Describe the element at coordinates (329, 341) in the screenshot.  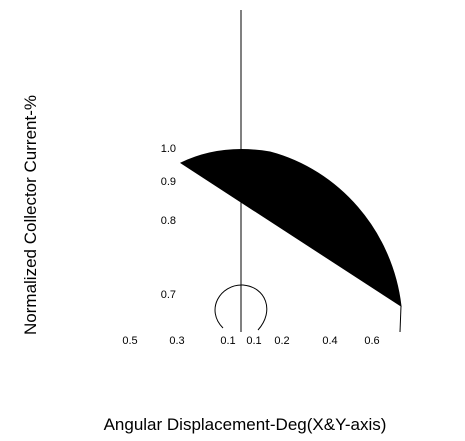
I see `x-tick-label: 0.4` at that location.